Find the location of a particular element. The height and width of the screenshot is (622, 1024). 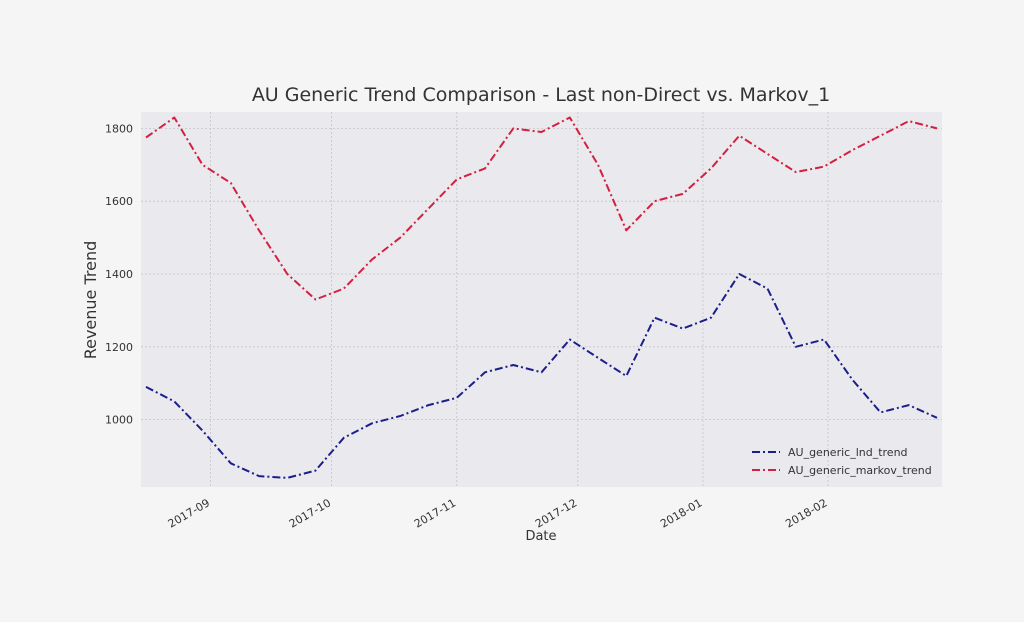

y-tick-label: 1600 is located at coordinates (119, 201).